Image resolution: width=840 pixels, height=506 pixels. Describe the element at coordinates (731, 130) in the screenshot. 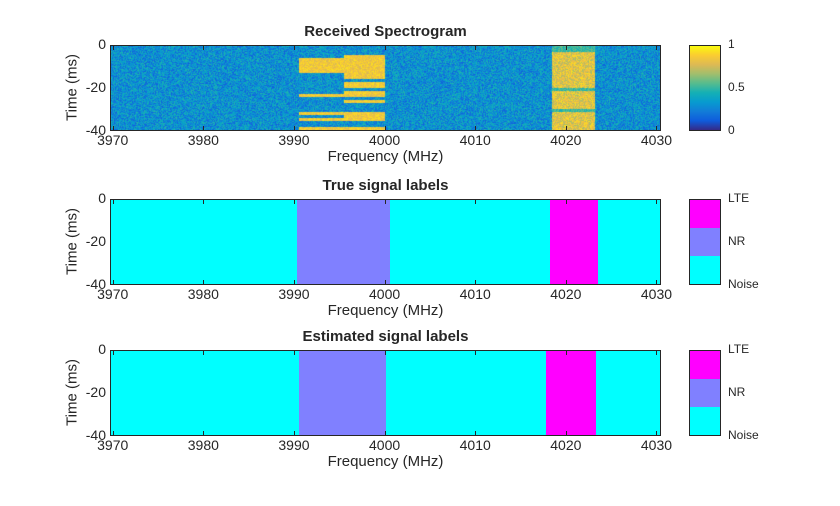

I see `colorbar-tick-label: 0` at that location.